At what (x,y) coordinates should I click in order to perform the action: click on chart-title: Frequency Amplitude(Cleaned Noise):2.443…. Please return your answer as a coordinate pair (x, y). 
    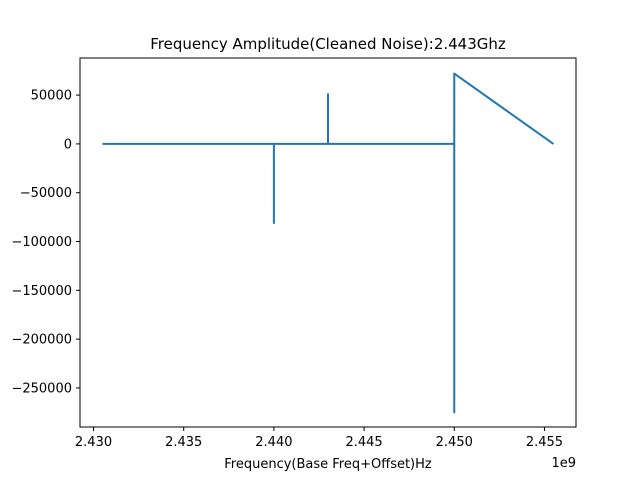
    Looking at the image, I should click on (328, 44).